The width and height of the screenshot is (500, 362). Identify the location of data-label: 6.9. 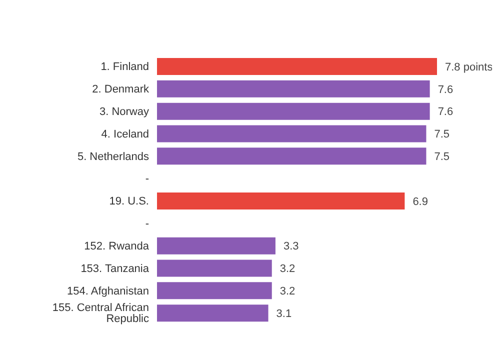
(420, 202).